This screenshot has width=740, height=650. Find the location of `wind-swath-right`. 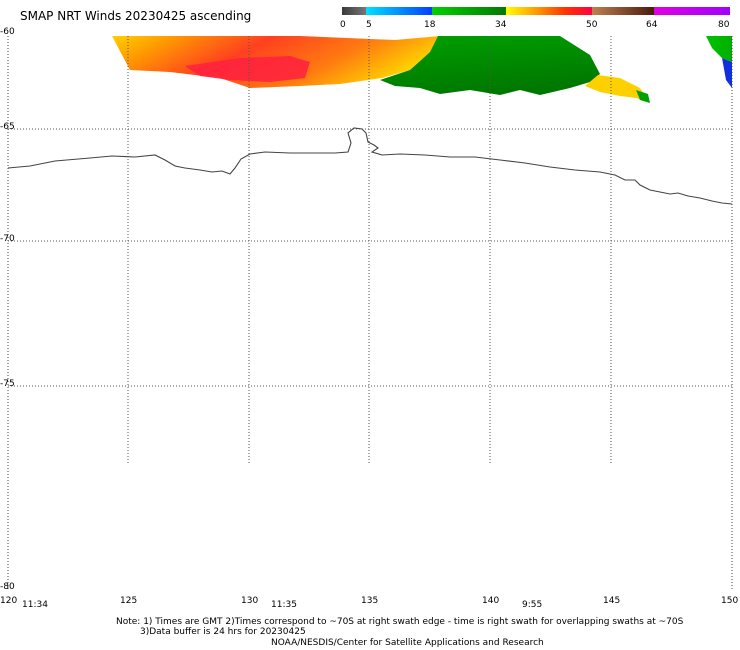

wind-swath-right is located at coordinates (719, 62).